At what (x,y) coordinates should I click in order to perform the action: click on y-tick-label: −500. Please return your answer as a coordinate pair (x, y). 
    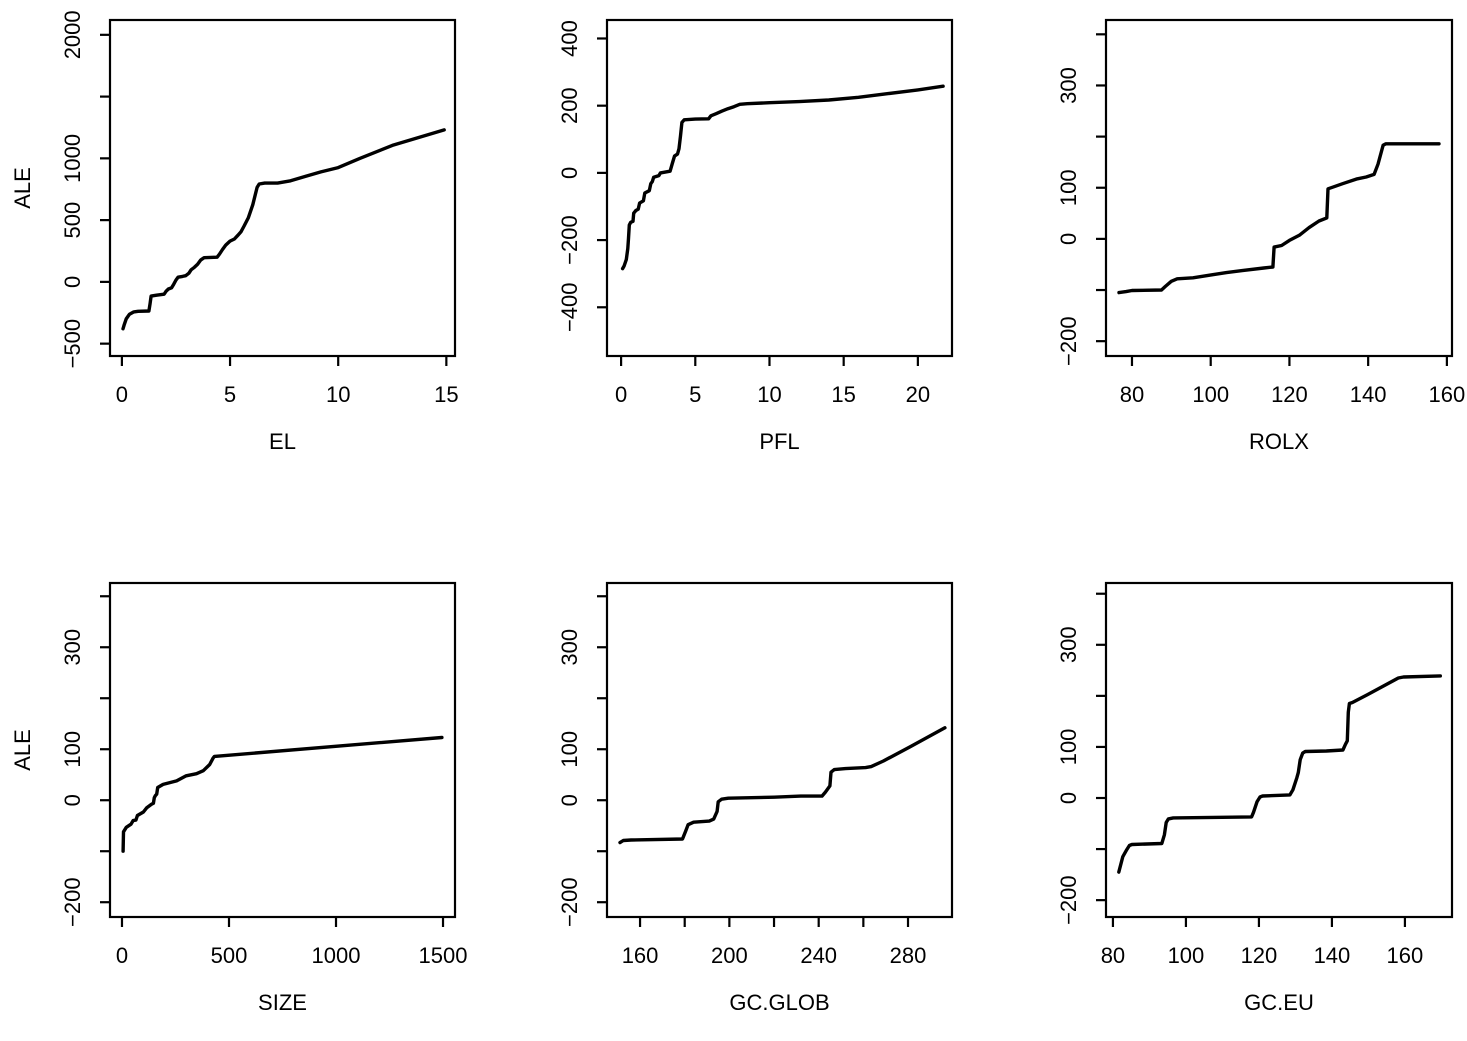
    Looking at the image, I should click on (72, 344).